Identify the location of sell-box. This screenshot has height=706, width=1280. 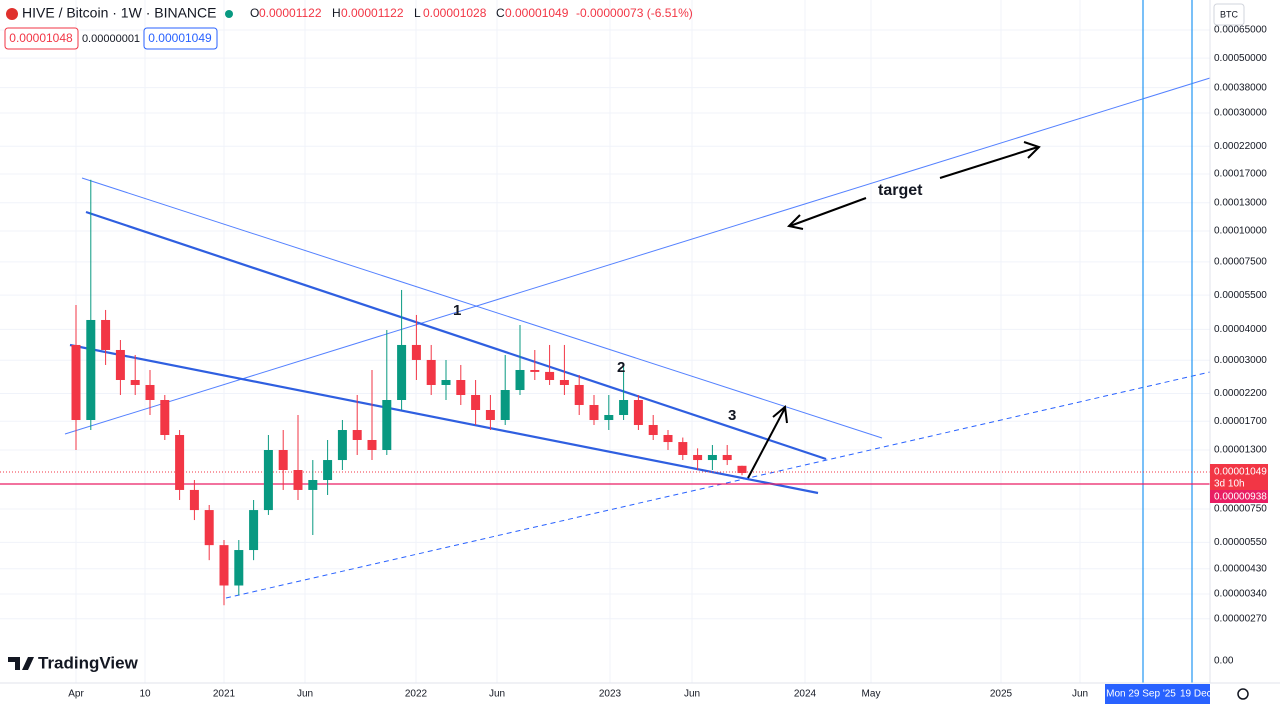
(41, 38).